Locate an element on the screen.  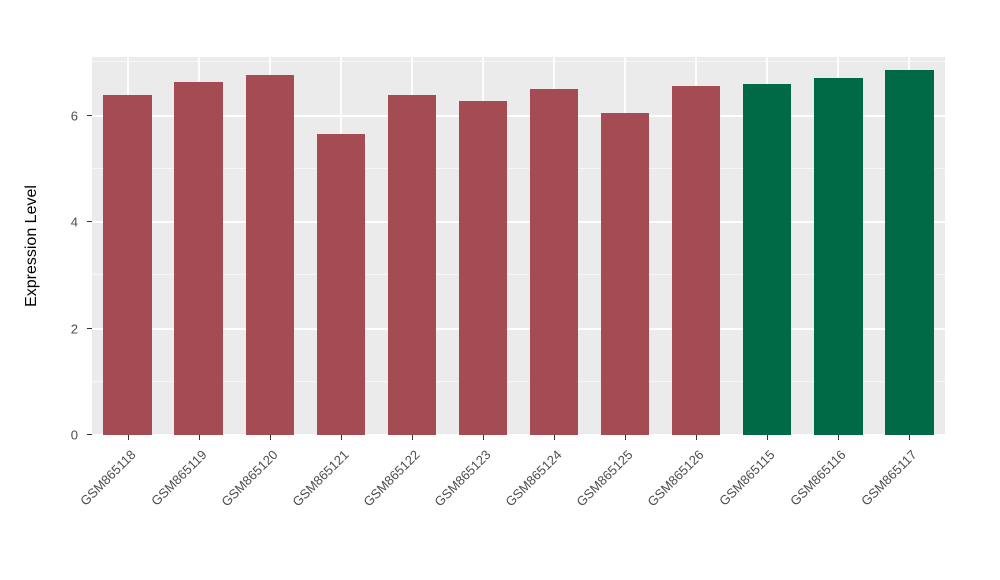
x-tick-label: GSM865121 is located at coordinates (320, 478).